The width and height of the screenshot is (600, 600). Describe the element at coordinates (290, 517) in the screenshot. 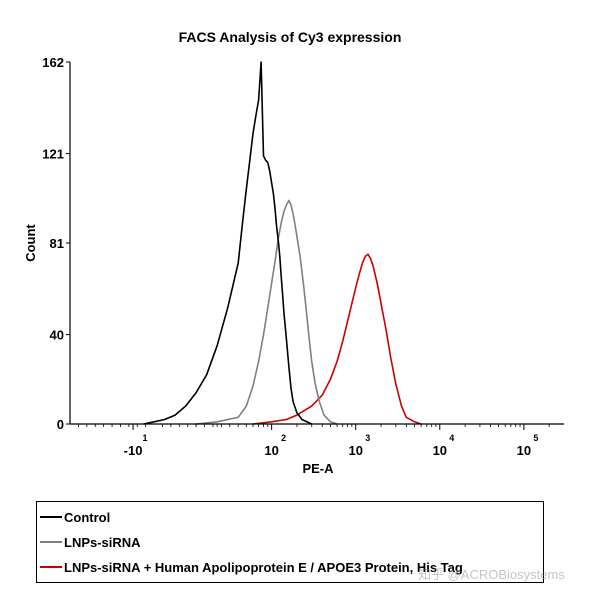

I see `legend-item-control: Control` at that location.